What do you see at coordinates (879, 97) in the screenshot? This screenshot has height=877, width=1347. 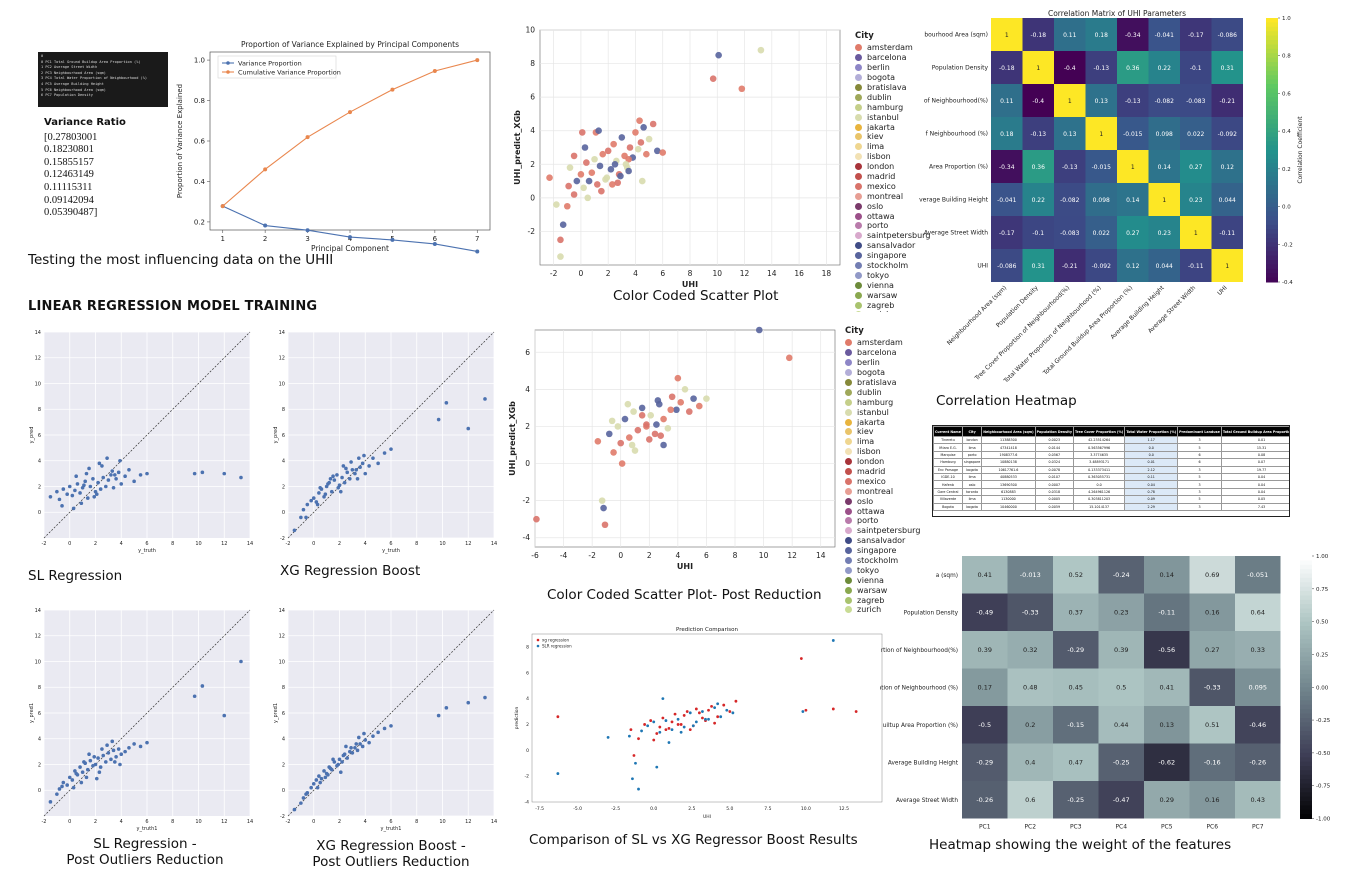 I see `legend-label: dublin` at bounding box center [879, 97].